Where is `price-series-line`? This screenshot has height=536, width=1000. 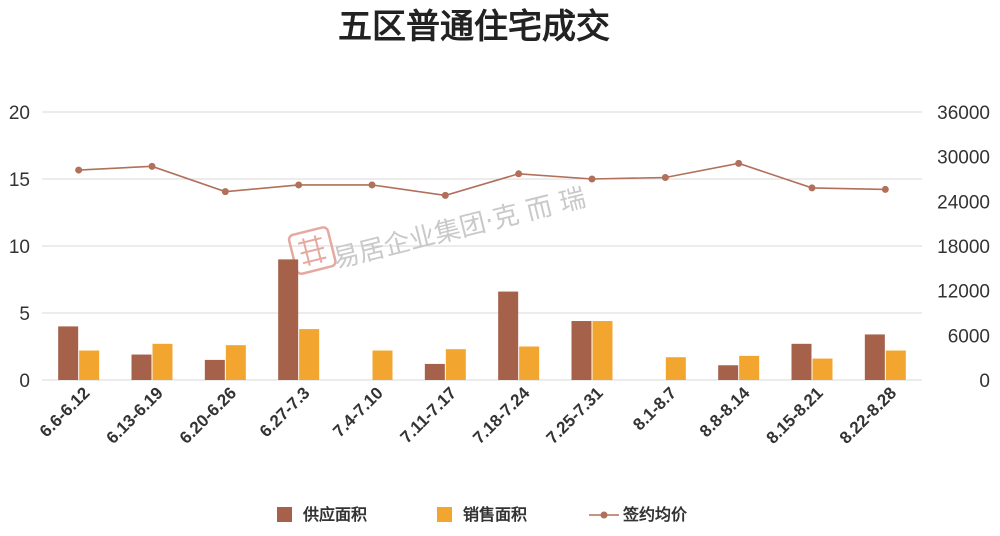 price-series-line is located at coordinates (482, 179).